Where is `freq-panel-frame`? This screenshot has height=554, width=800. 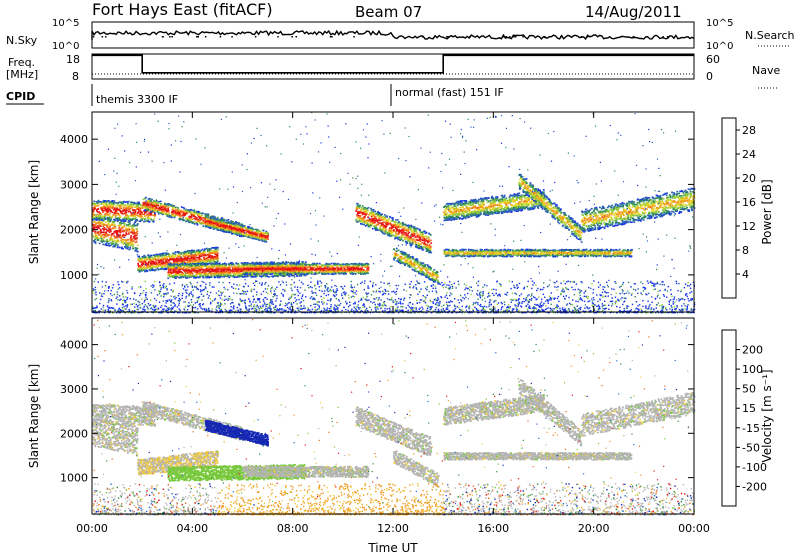 freq-panel-frame is located at coordinates (393, 66).